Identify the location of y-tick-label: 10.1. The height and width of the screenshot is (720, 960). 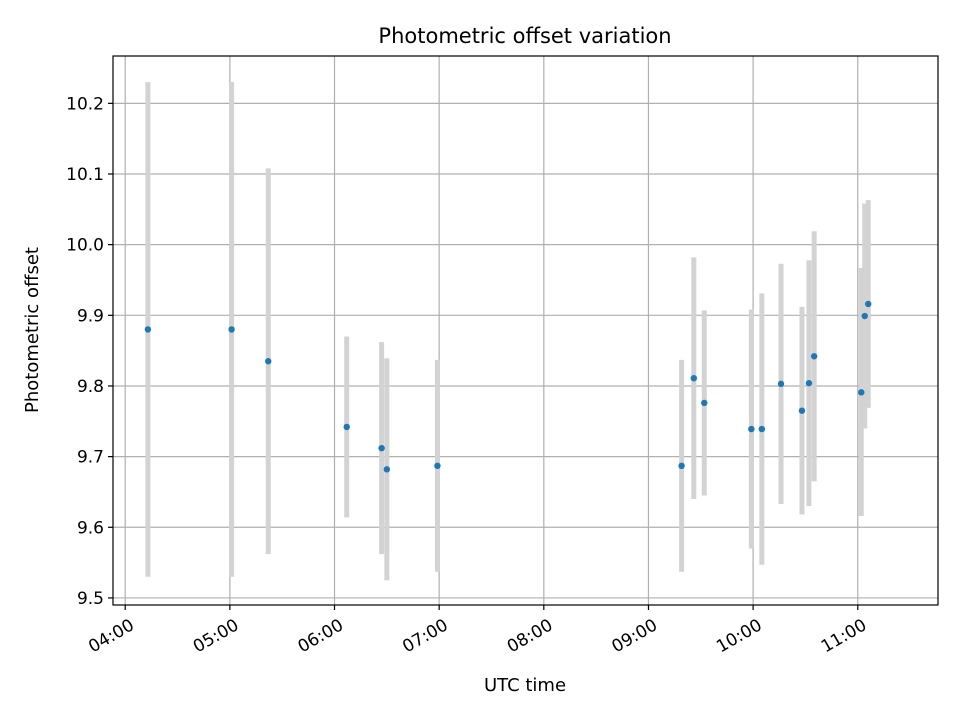
(85, 175).